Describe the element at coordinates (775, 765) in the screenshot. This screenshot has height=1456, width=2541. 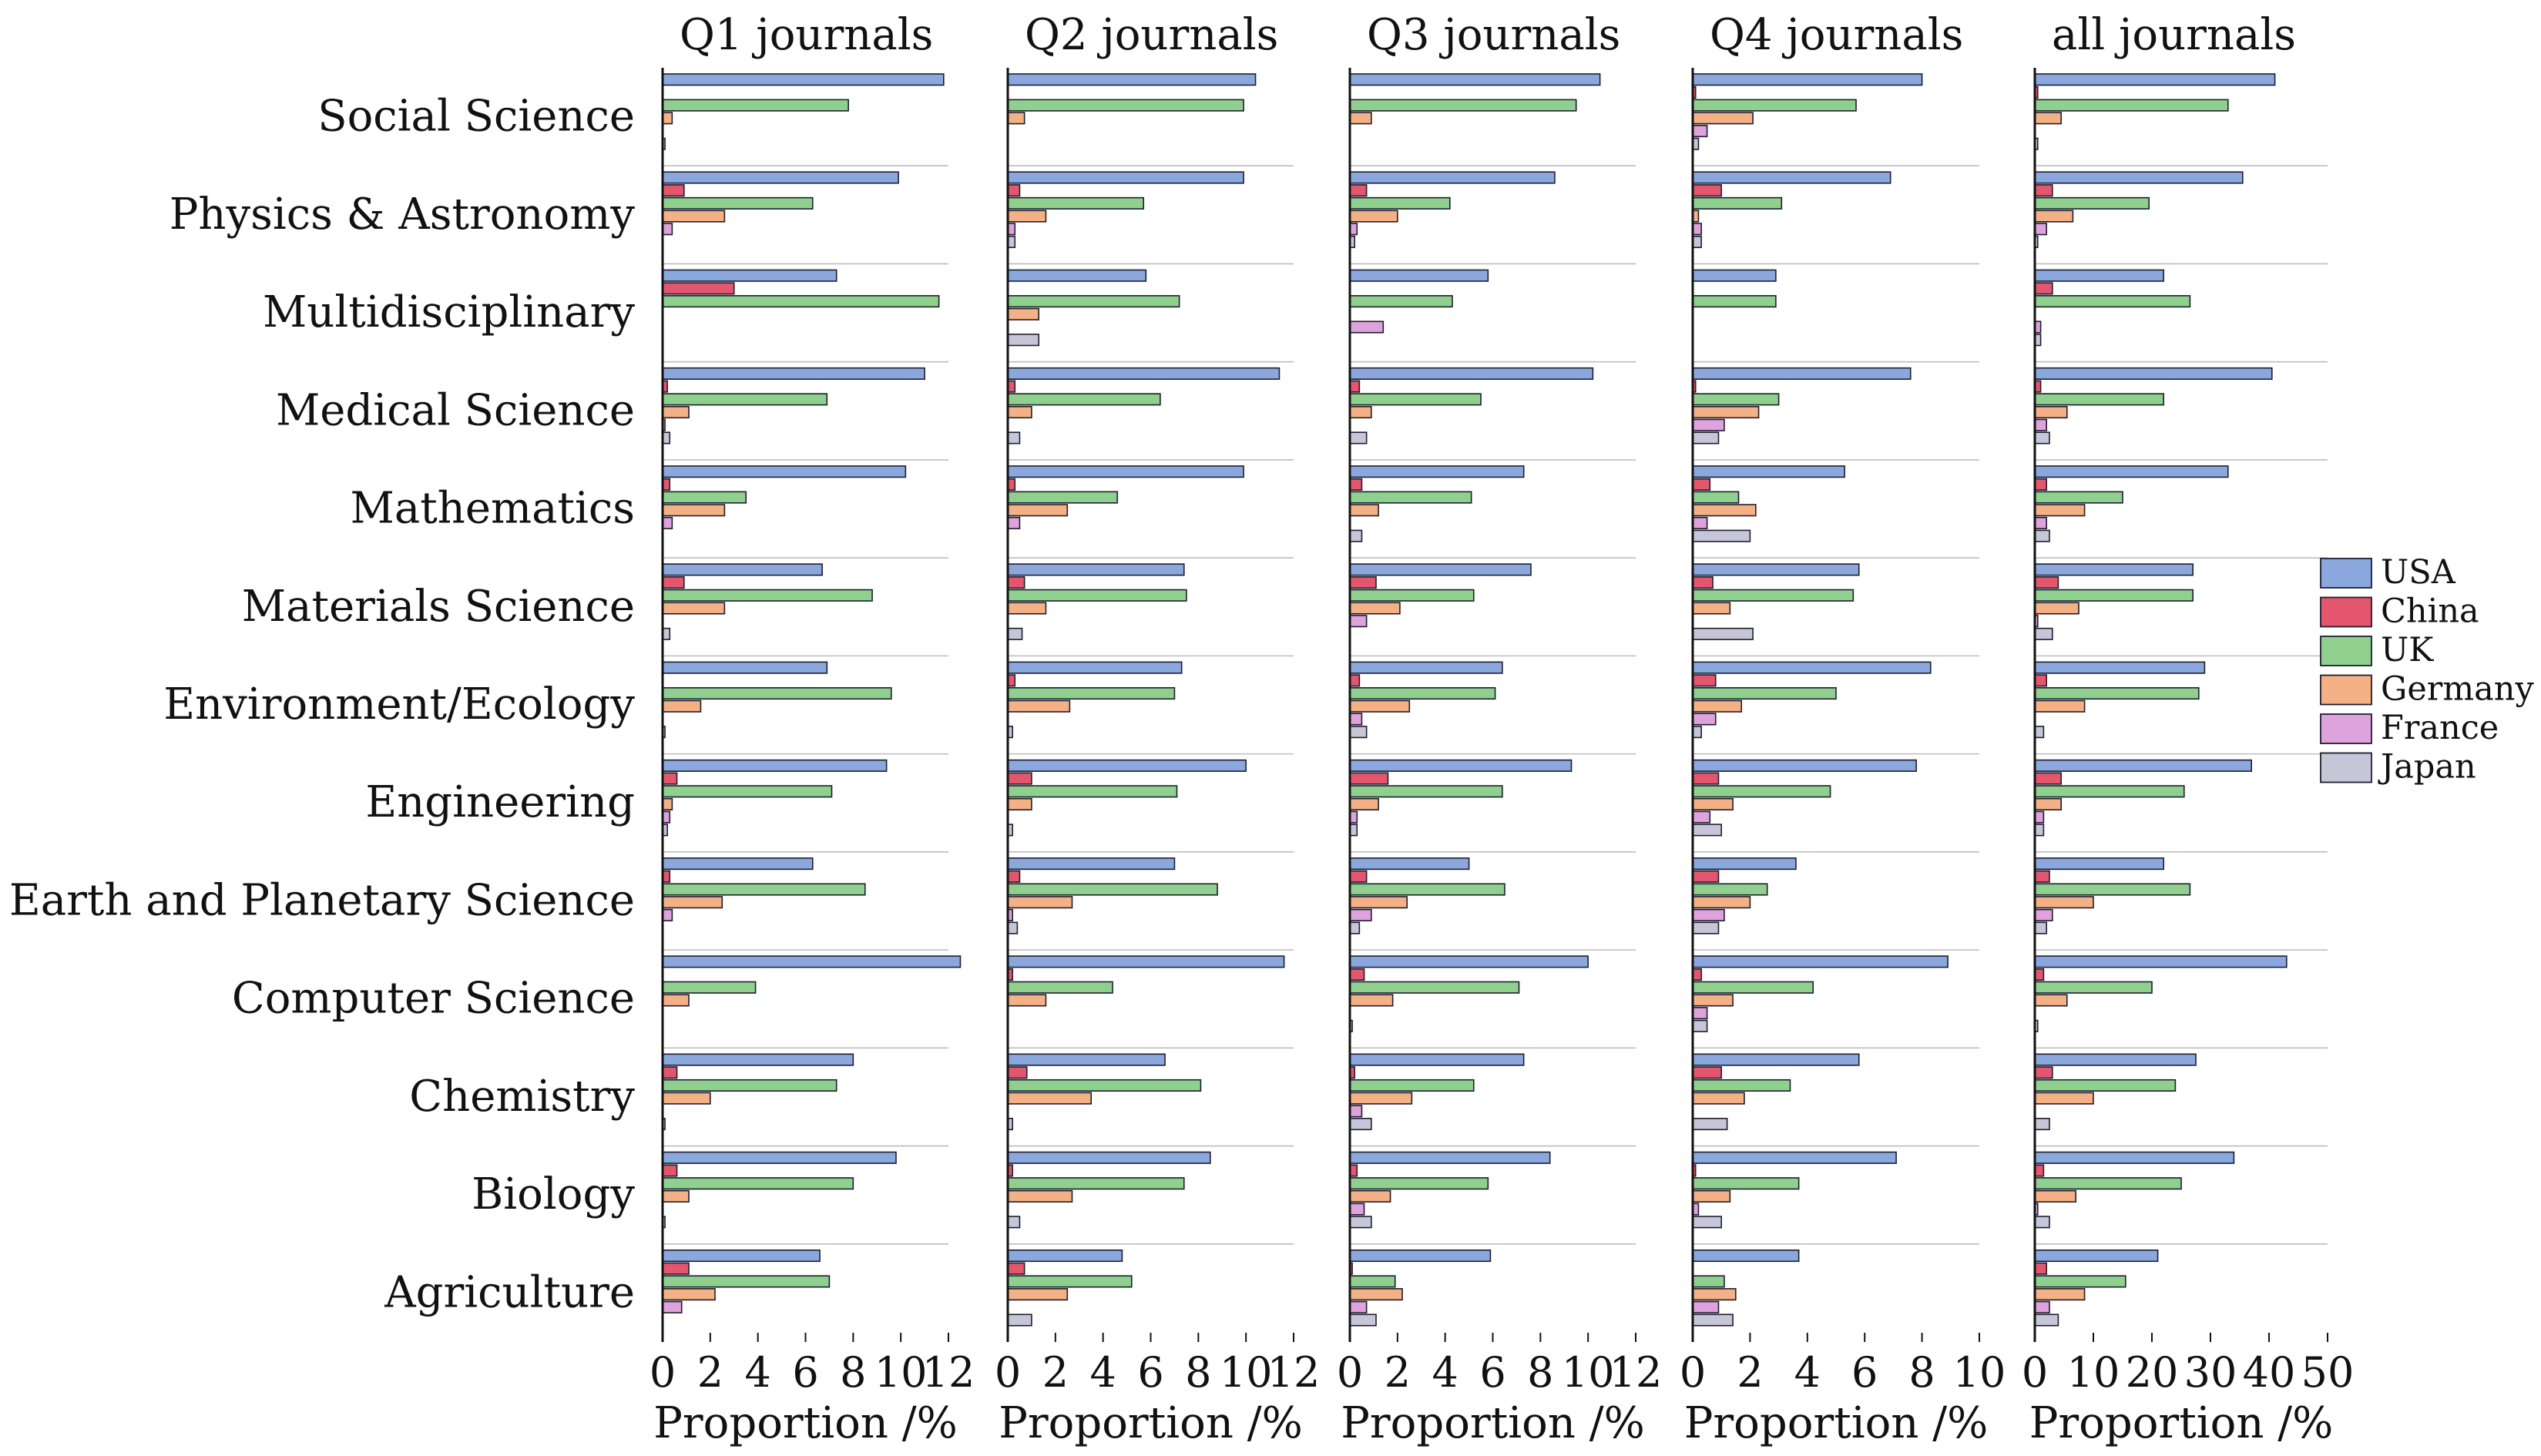
I see `bar-engineering-usa` at that location.